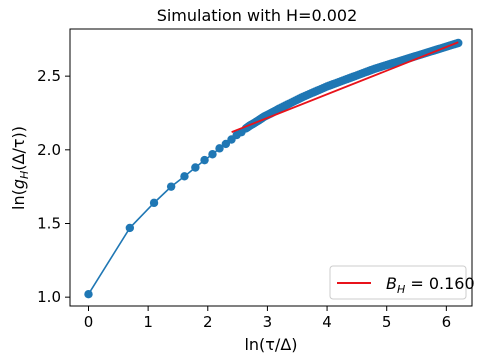  Describe the element at coordinates (345, 87) in the screenshot. I see `fit-line` at that location.